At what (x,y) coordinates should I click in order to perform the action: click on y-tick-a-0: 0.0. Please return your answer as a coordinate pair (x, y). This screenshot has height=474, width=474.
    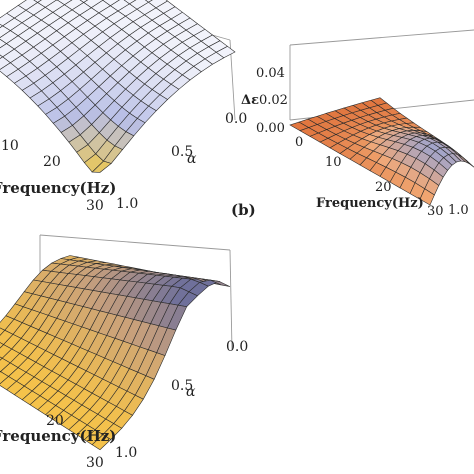
    Looking at the image, I should click on (236, 119).